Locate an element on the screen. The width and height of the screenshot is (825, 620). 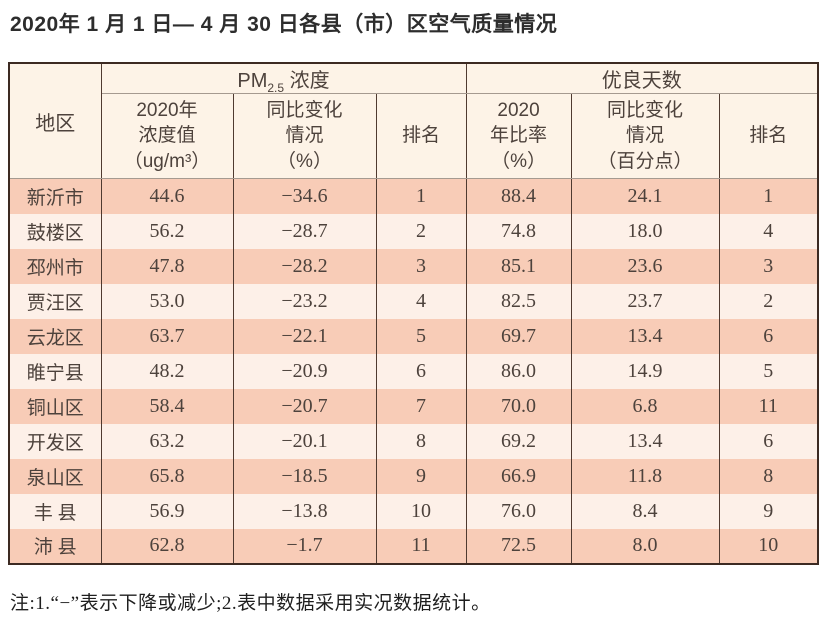
region-cell: 开发区 is located at coordinates (55, 441).